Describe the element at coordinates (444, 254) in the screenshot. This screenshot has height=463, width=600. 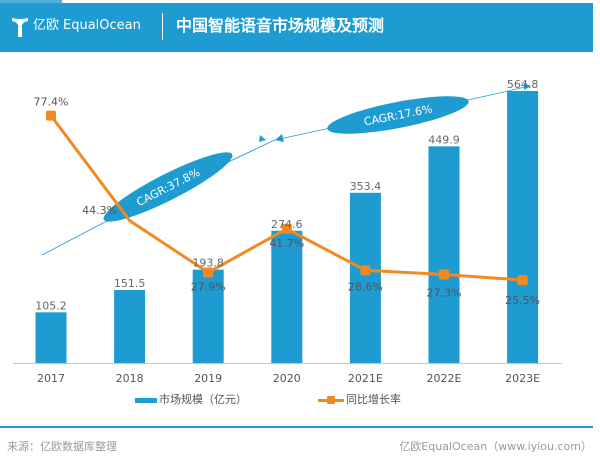
I see `bar-2022E` at that location.